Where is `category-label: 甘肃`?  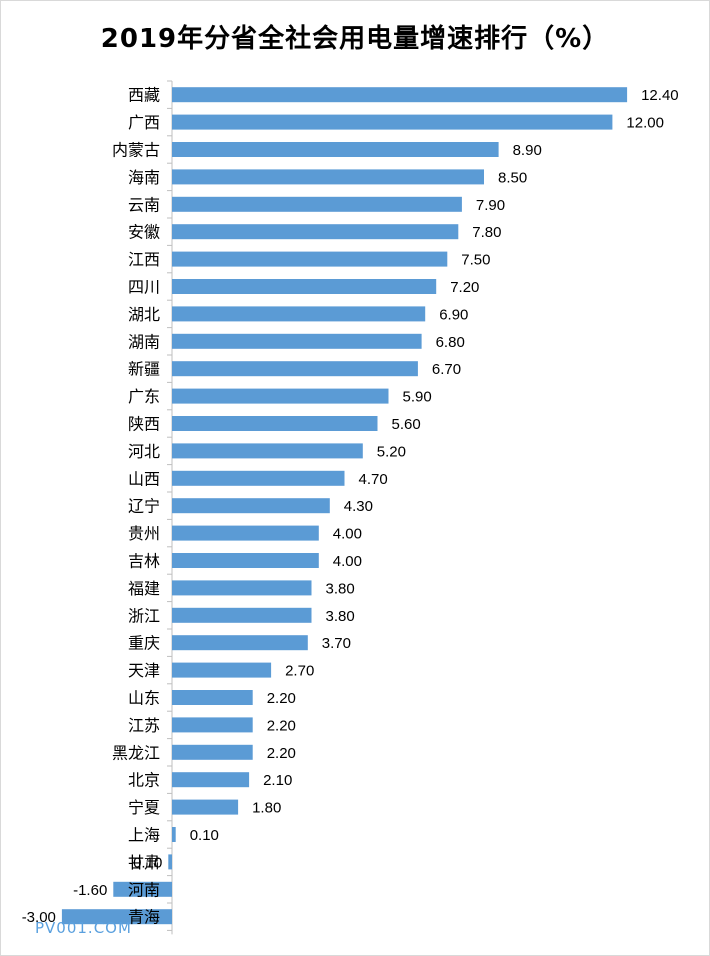
category-label: 甘肃 is located at coordinates (144, 862).